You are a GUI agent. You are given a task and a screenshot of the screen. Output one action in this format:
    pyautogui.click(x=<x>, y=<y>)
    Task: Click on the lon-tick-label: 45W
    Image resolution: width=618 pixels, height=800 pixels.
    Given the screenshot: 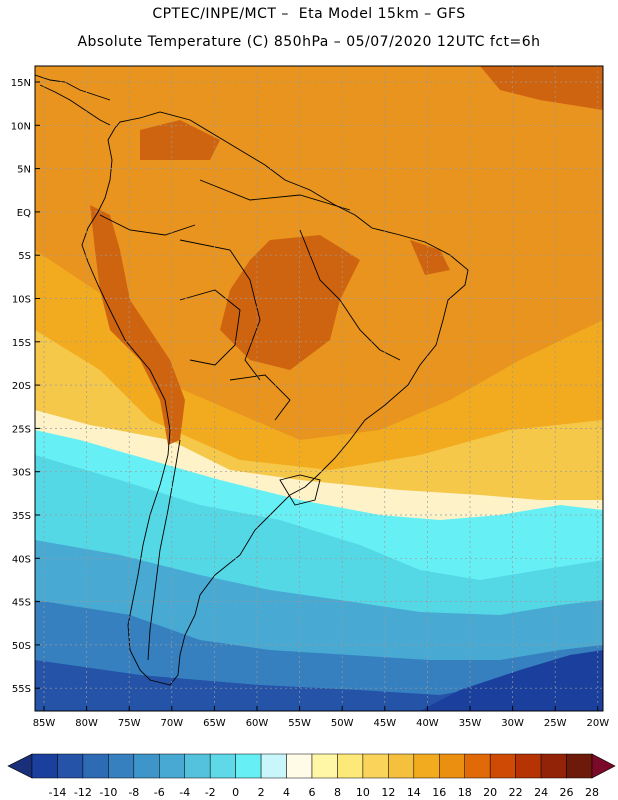 What is the action you would take?
    pyautogui.click(x=384, y=723)
    